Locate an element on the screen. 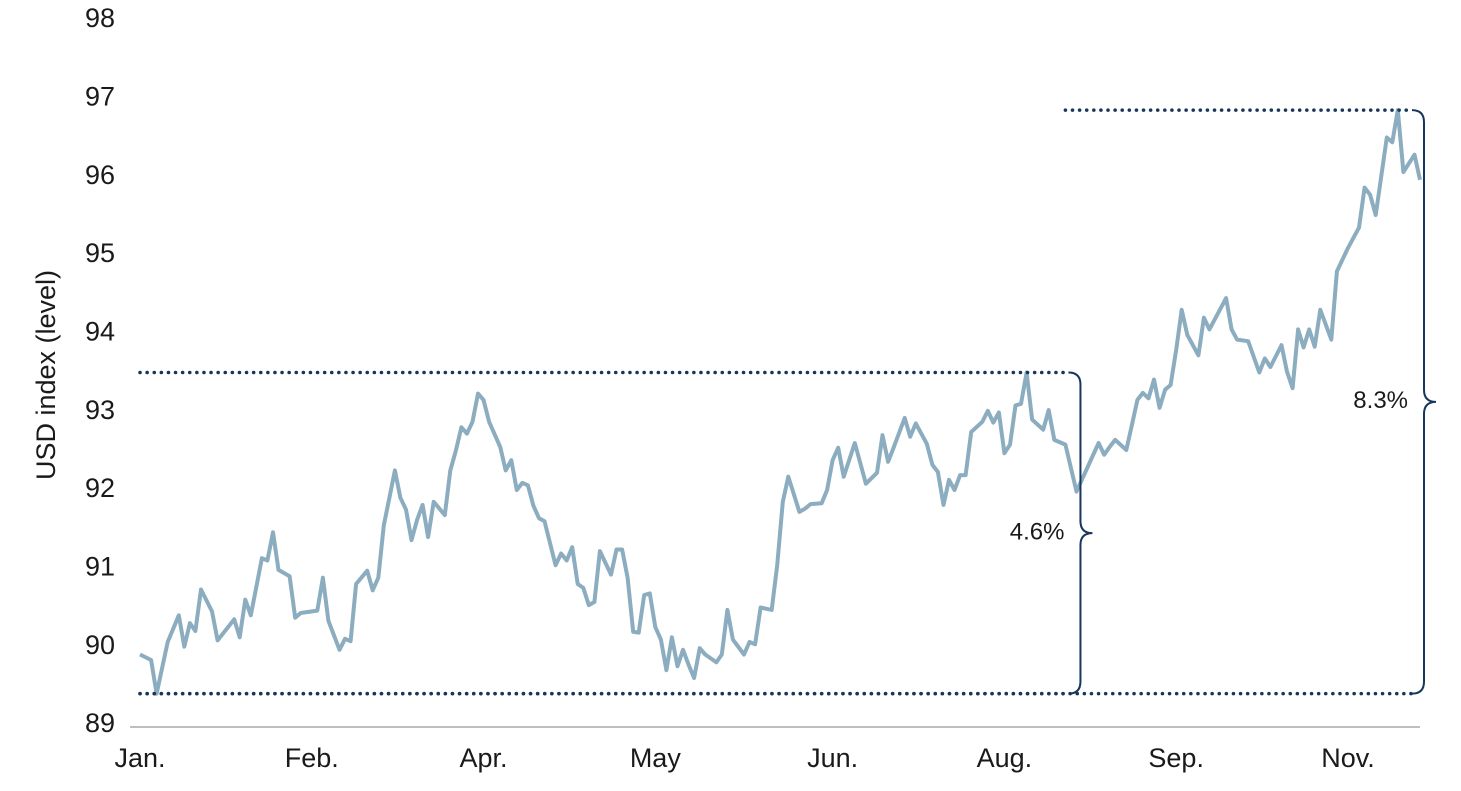  y-tick-label: 96 is located at coordinates (100, 175).